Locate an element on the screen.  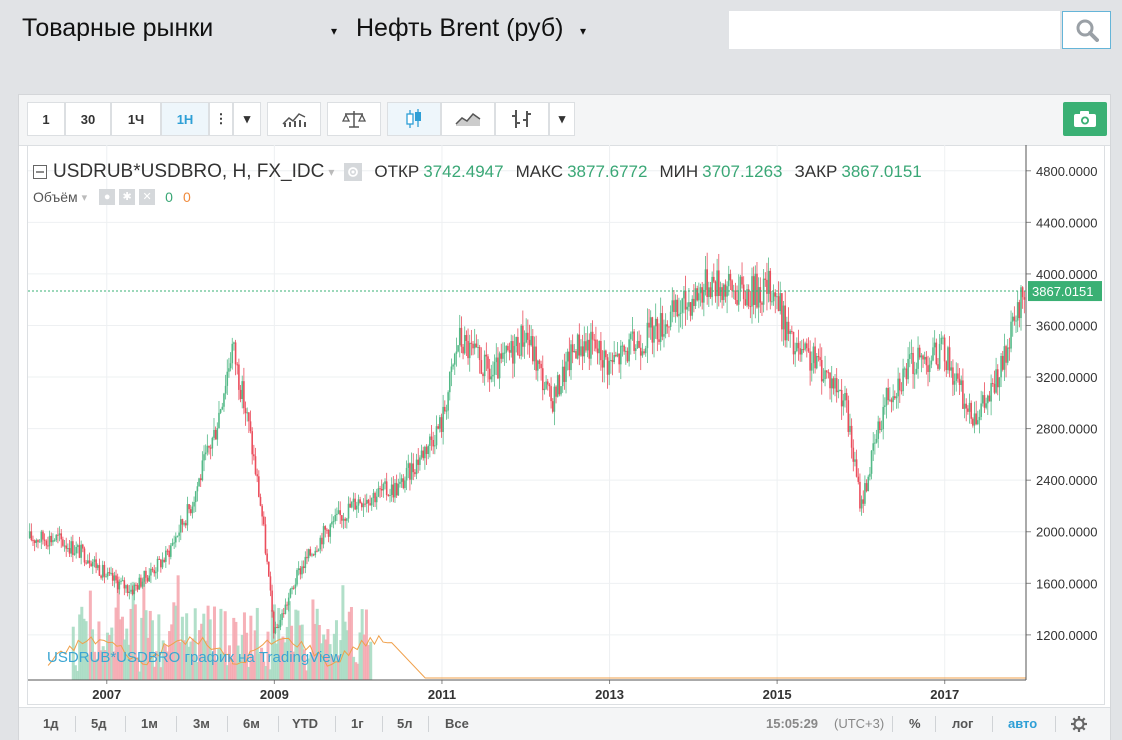
volume-label: Объём is located at coordinates (55, 197).